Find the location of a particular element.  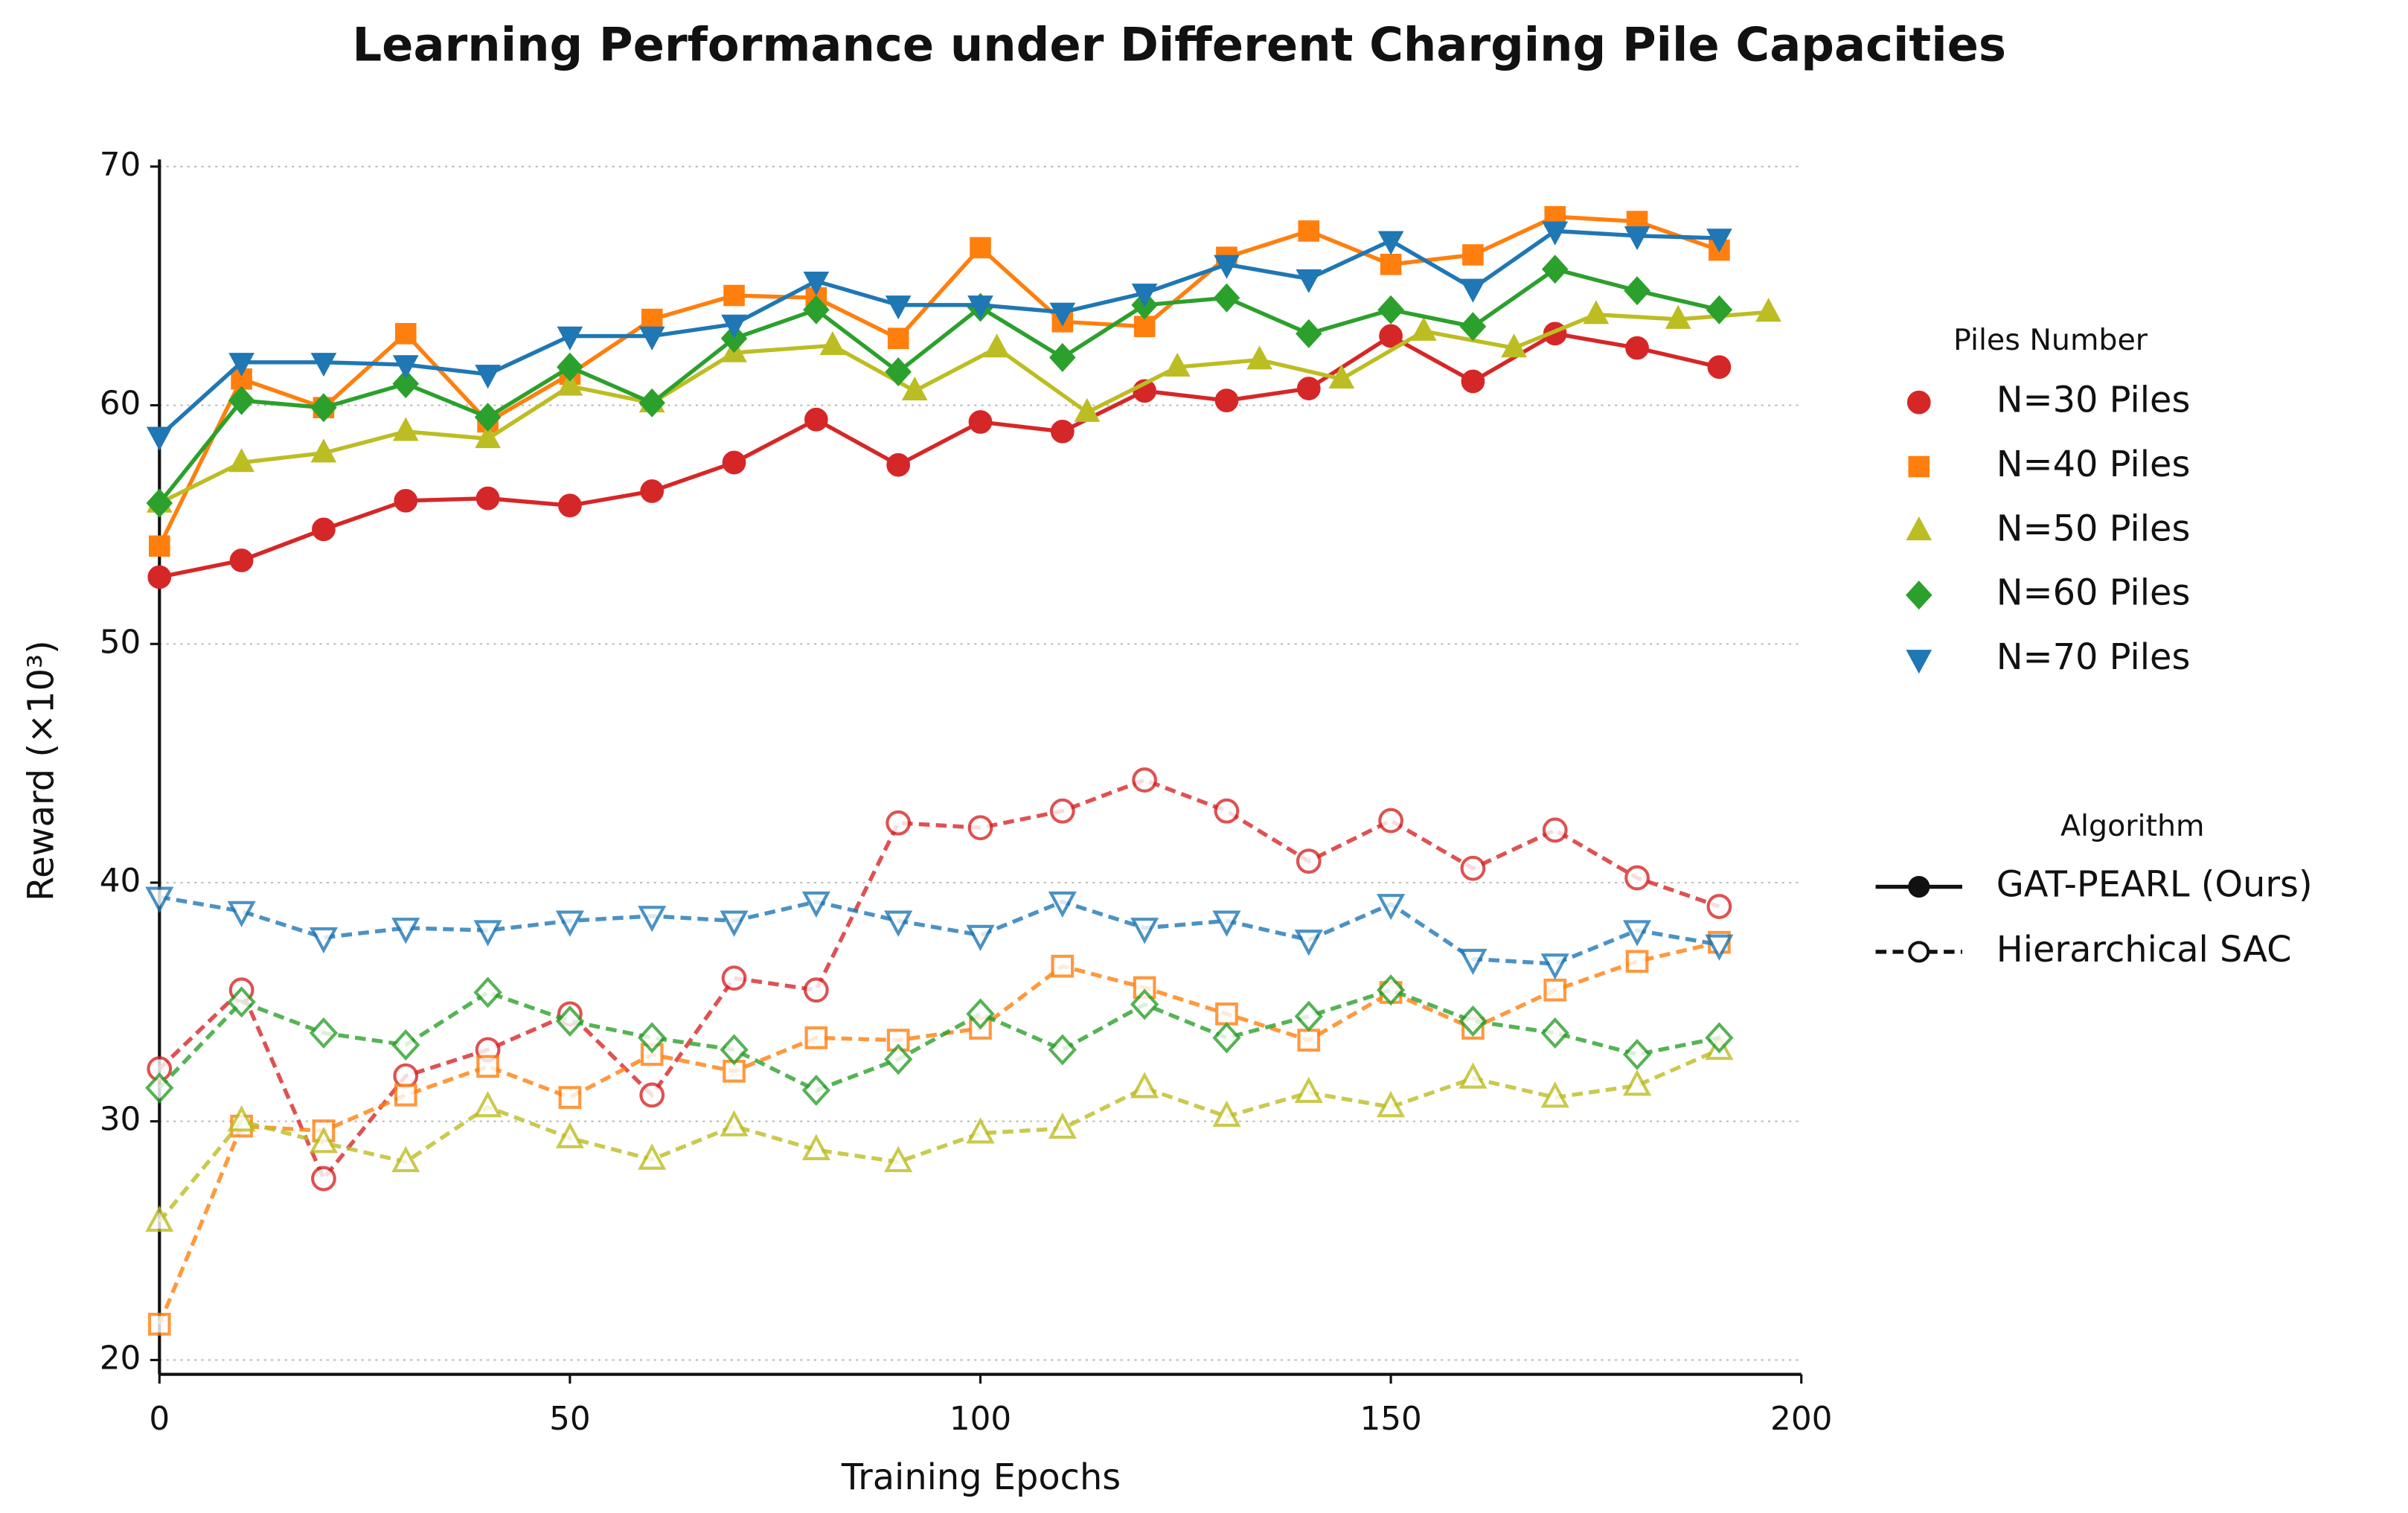

legend-marker is located at coordinates (1919, 952).